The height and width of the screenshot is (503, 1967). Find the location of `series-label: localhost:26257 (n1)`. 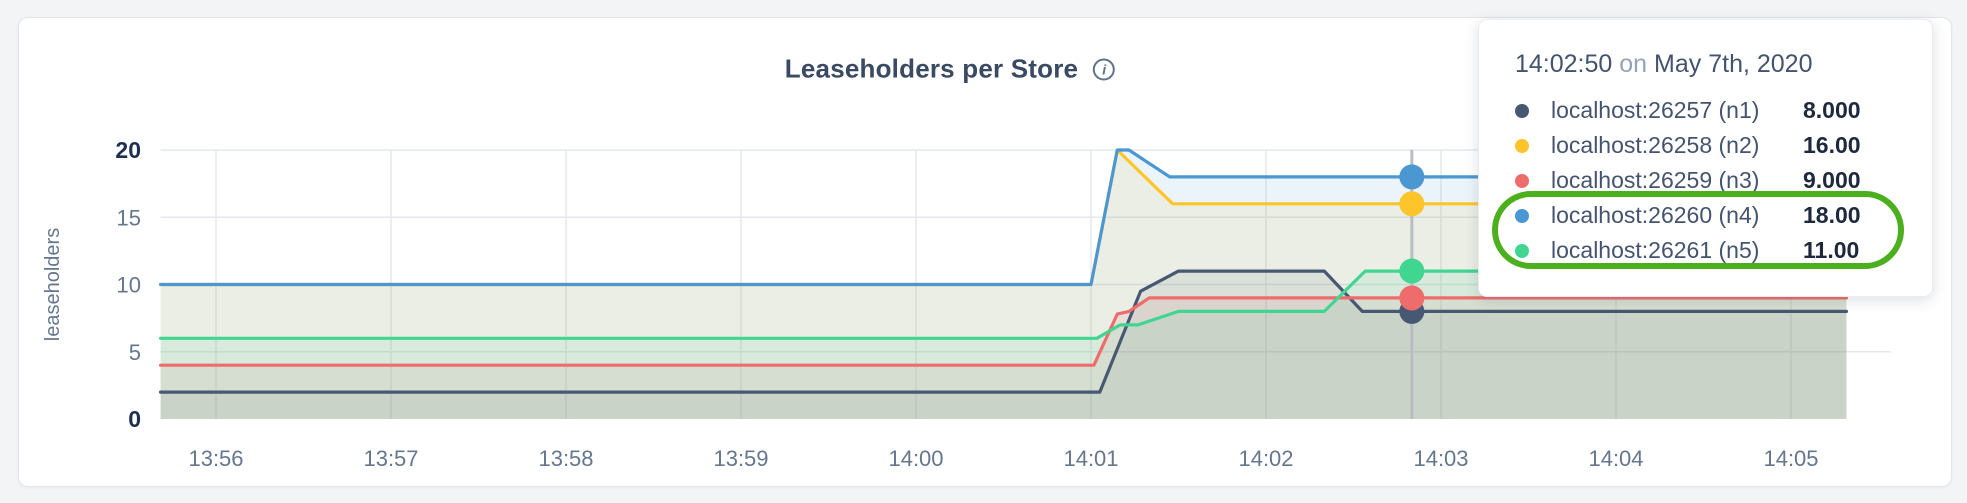

series-label: localhost:26257 (n1) is located at coordinates (1655, 110).